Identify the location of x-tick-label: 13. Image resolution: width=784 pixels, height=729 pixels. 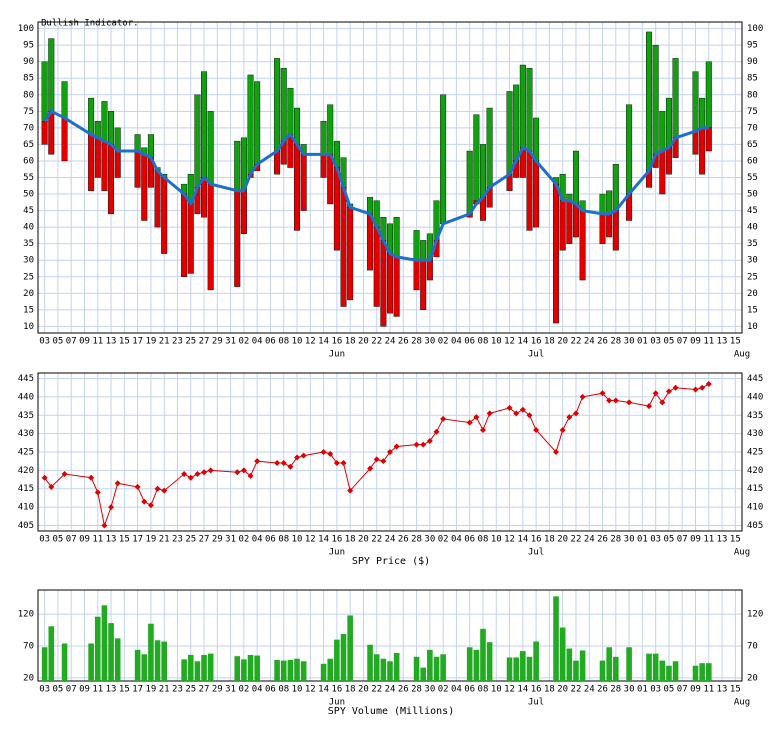
(111, 690).